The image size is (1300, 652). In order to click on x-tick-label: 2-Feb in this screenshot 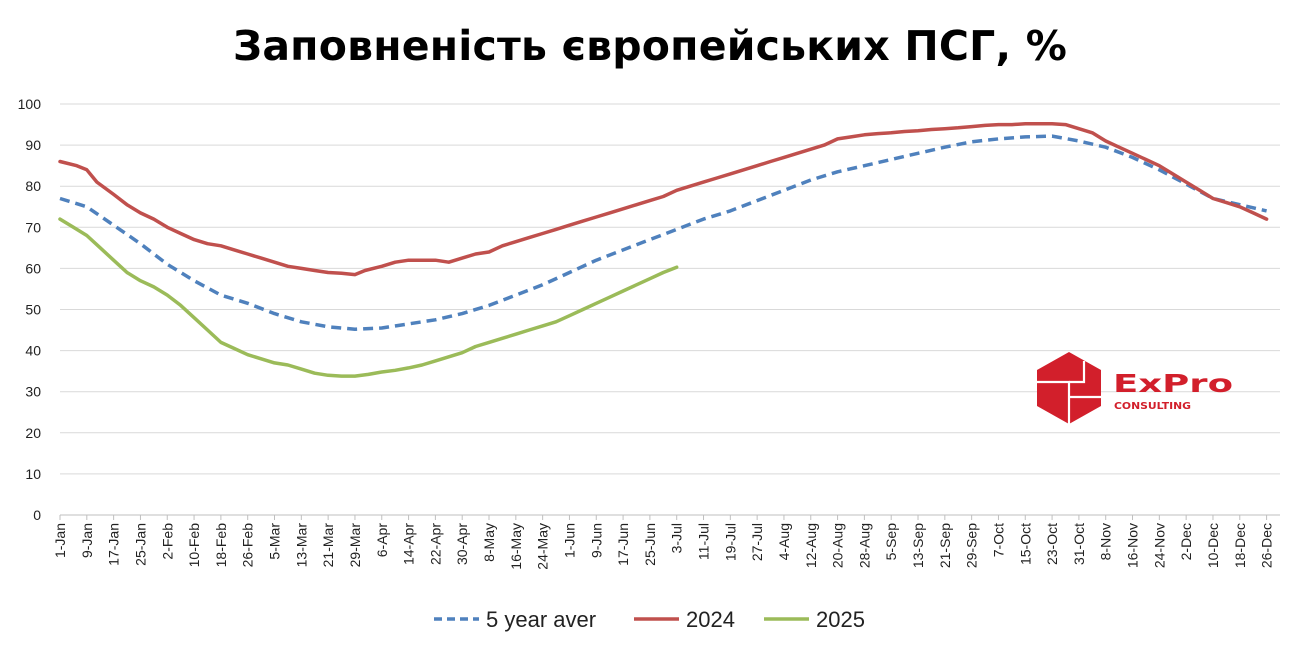, I will do `click(167, 541)`.